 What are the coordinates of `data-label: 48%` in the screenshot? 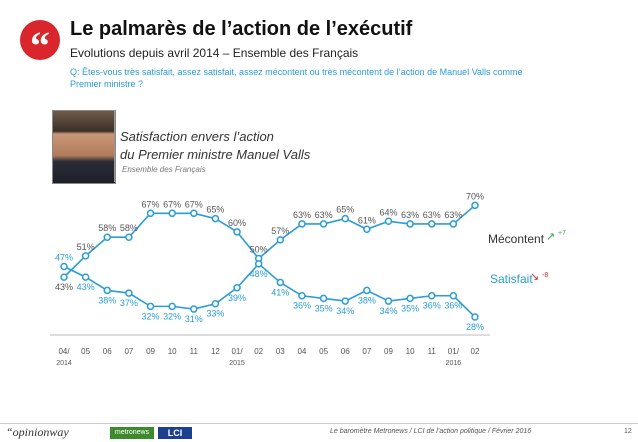 It's located at (259, 274).